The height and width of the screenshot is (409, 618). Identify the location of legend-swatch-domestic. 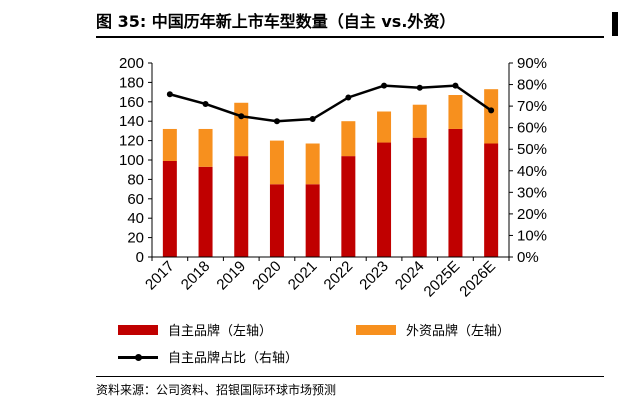
(138, 329).